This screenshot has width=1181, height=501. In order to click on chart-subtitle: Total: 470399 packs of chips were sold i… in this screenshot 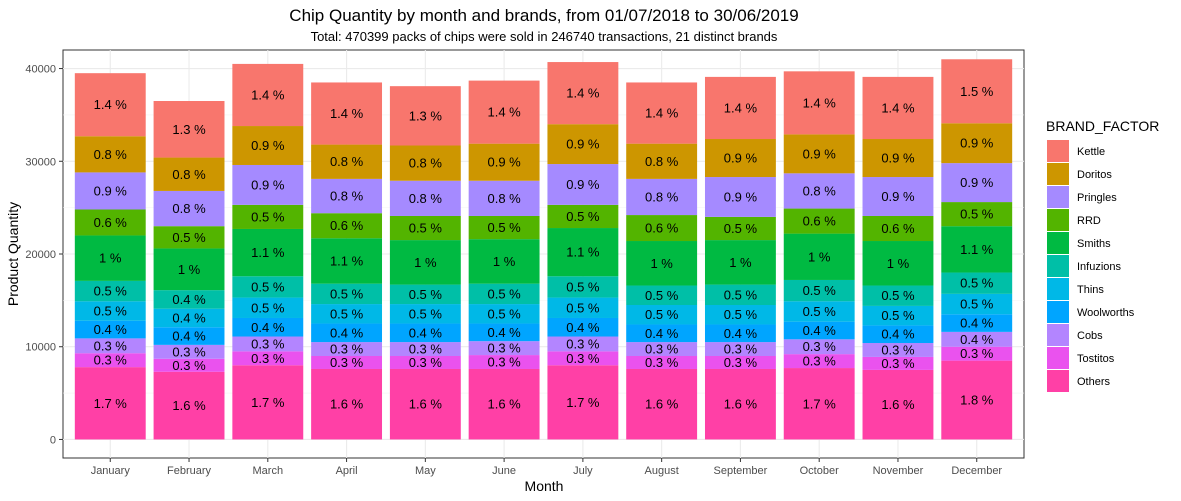, I will do `click(544, 36)`.